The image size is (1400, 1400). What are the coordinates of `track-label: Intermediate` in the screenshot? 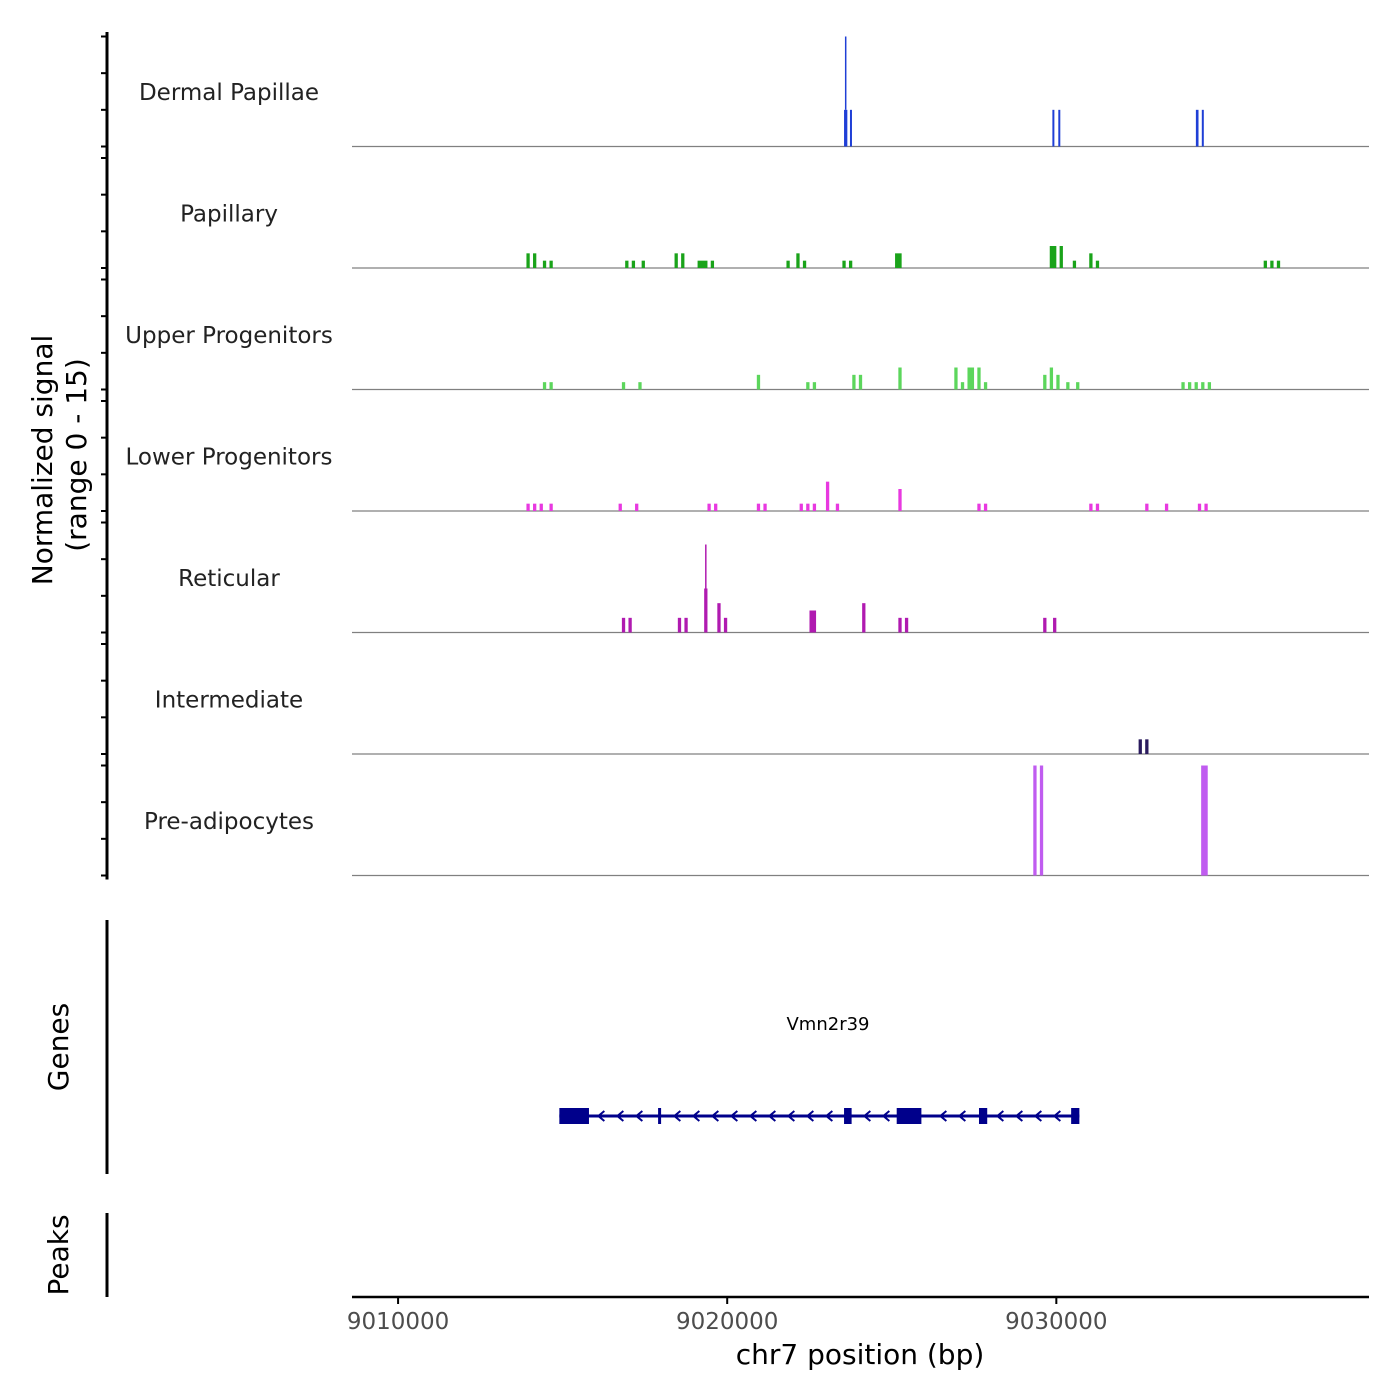 It's located at (229, 701).